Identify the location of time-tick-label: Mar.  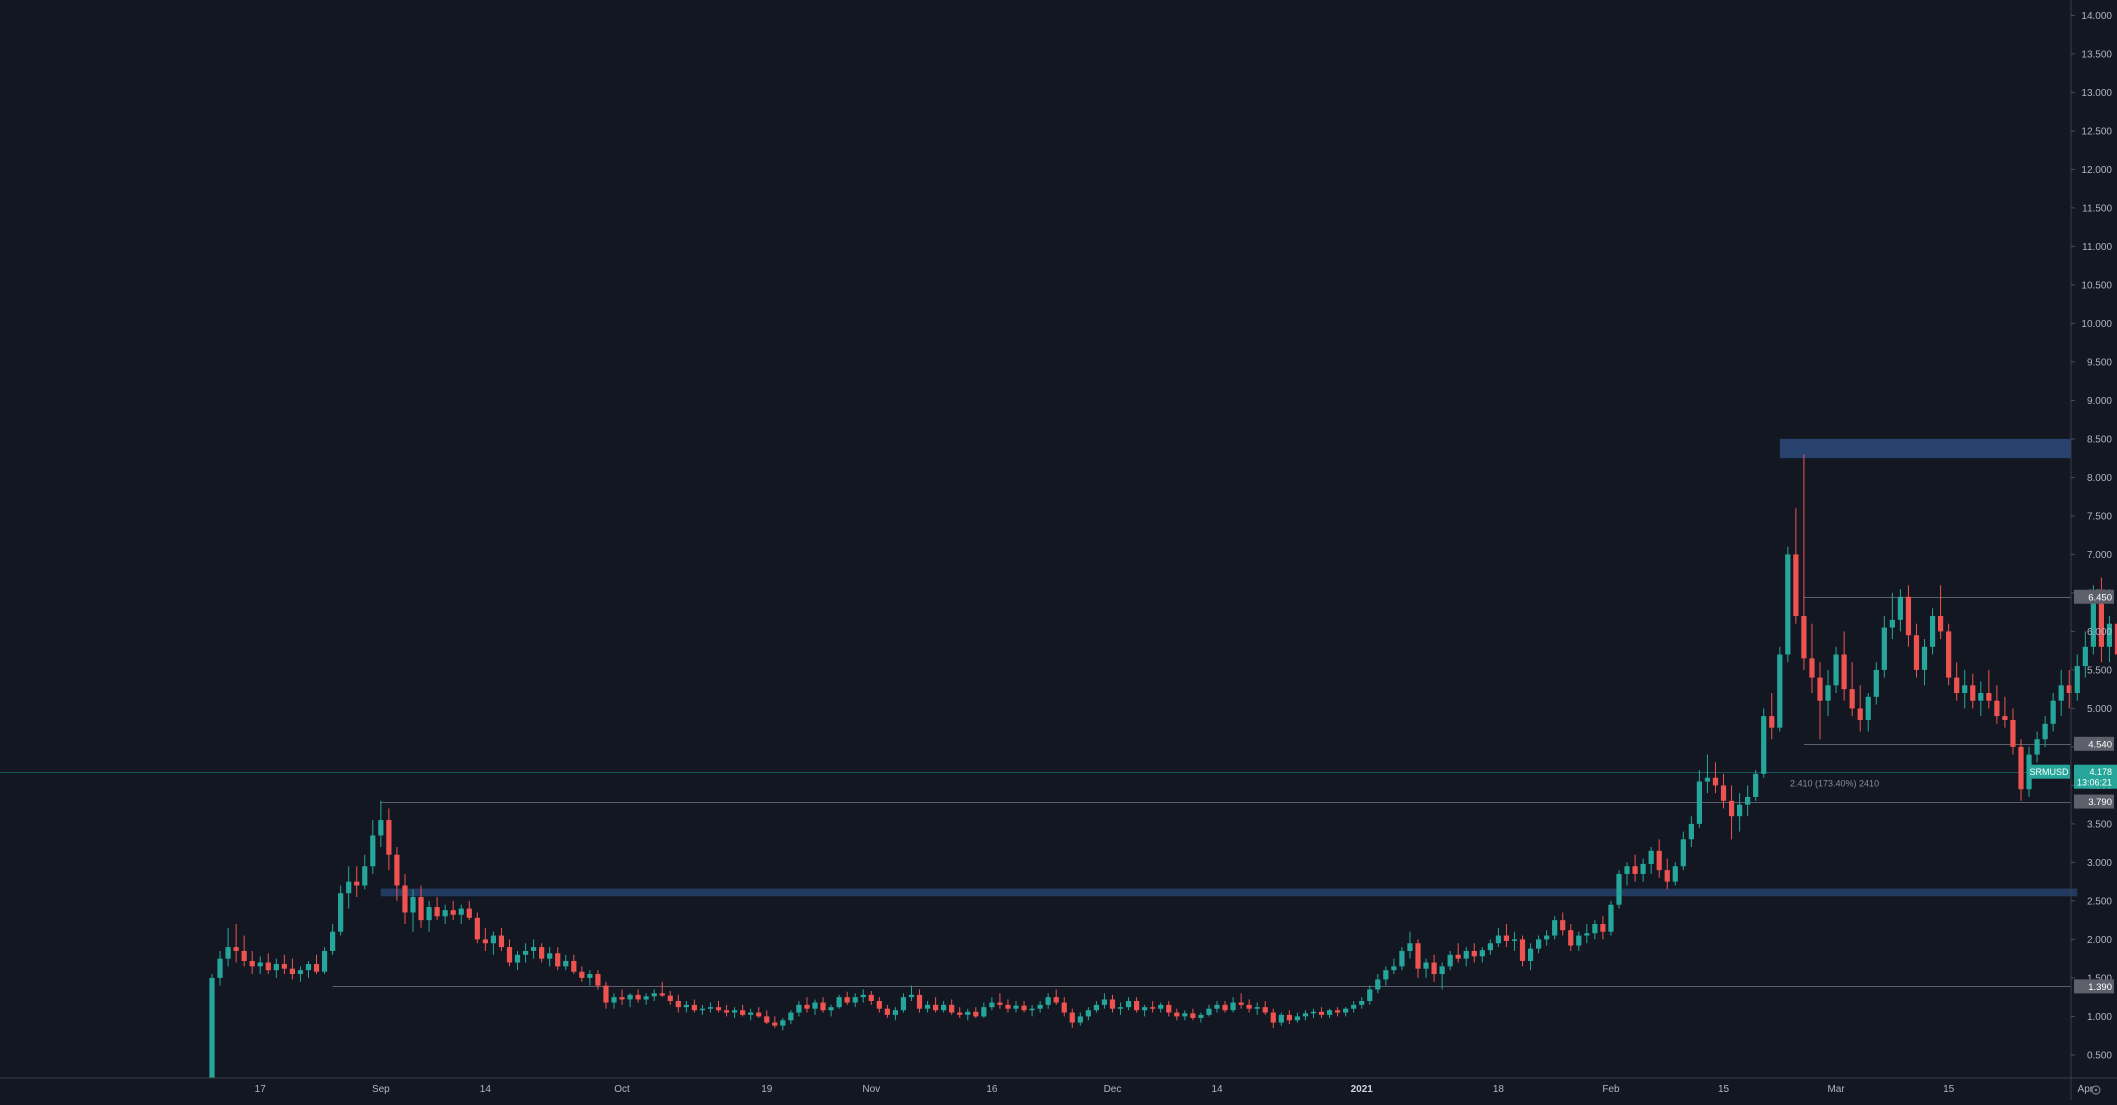
(1836, 1089).